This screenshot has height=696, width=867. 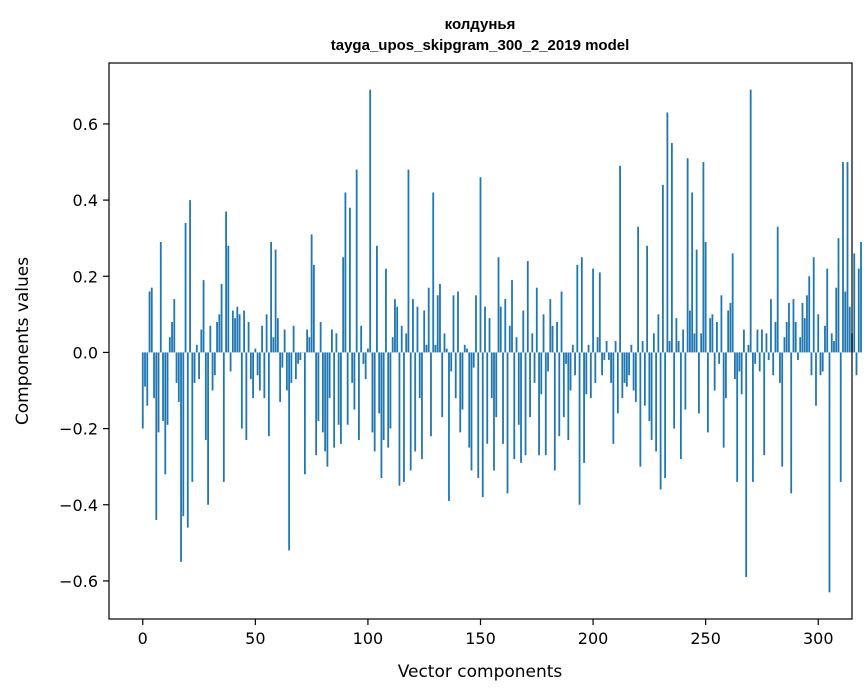 I want to click on y-tick-label: 0.4, so click(x=85, y=200).